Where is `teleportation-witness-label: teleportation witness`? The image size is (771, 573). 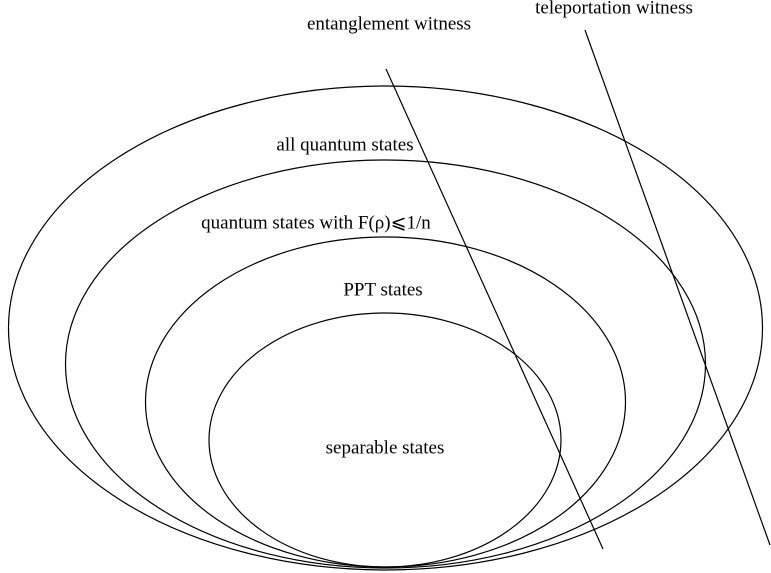
teleportation-witness-label: teleportation witness is located at coordinates (614, 9).